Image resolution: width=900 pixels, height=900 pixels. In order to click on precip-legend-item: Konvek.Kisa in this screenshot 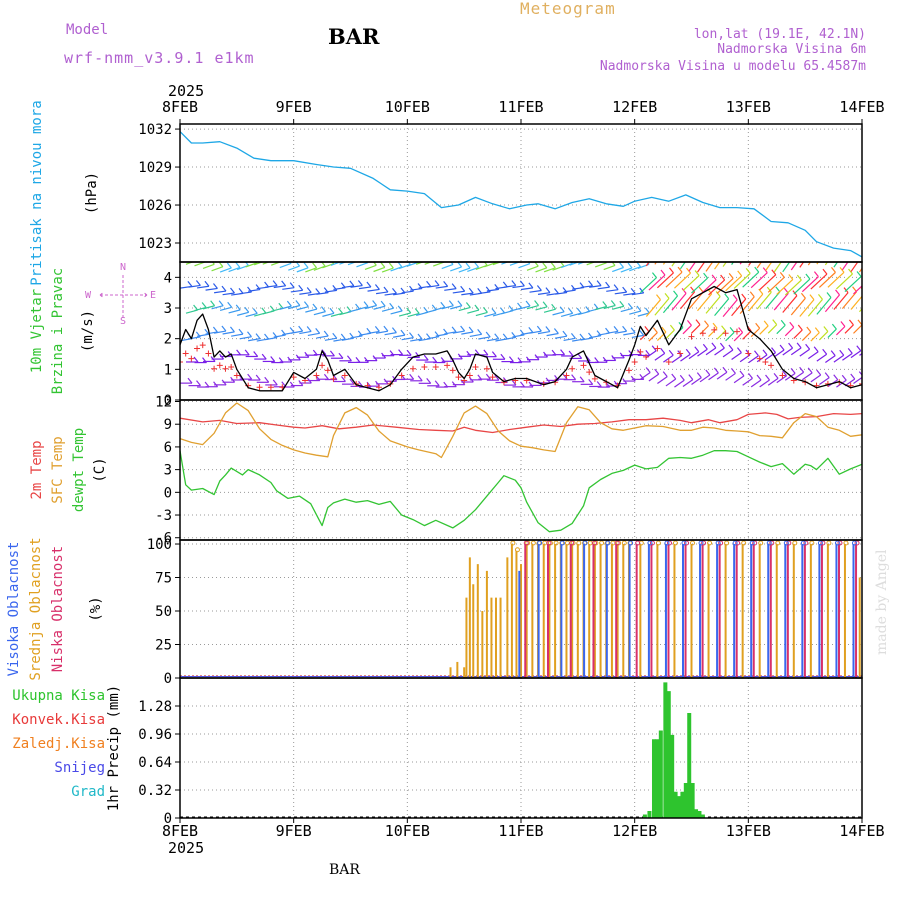, I will do `click(58, 720)`.